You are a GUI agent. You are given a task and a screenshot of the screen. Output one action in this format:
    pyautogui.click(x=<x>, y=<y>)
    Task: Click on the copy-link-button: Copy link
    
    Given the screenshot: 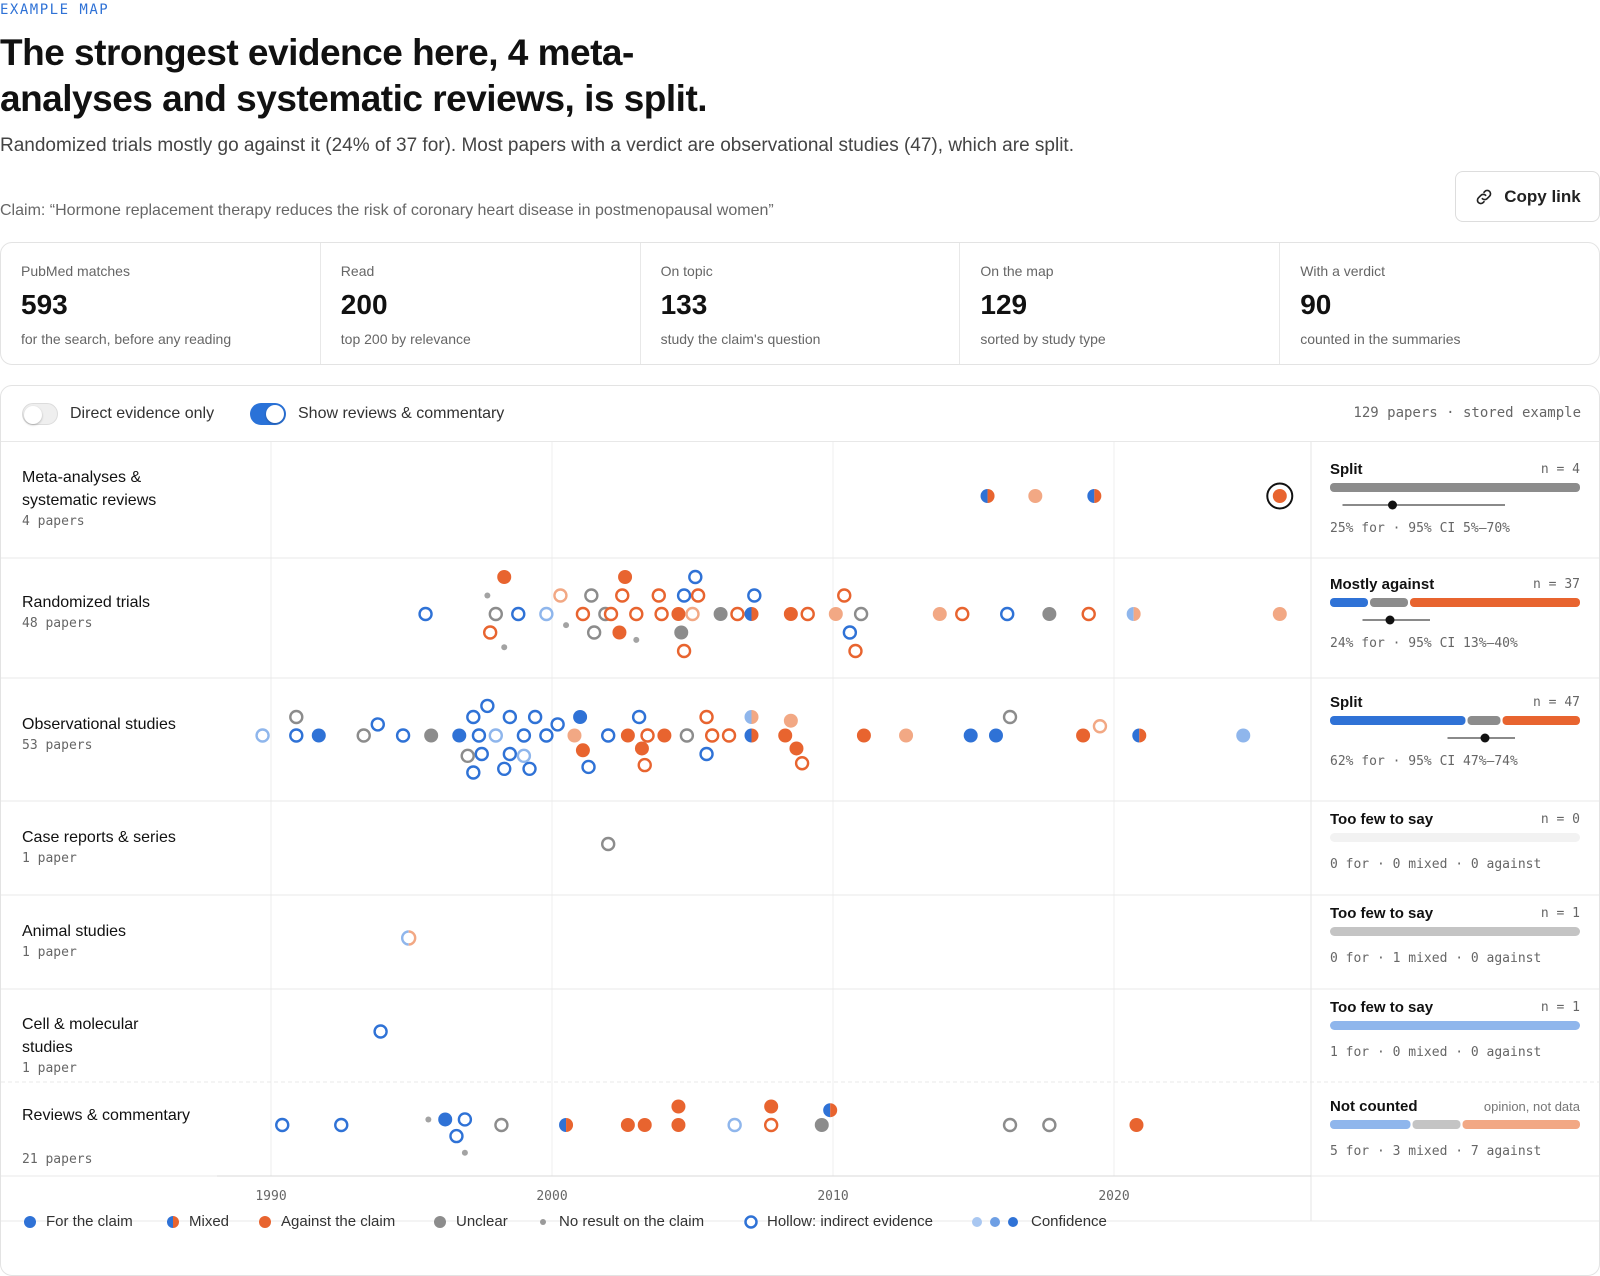 What is the action you would take?
    pyautogui.click(x=1527, y=196)
    